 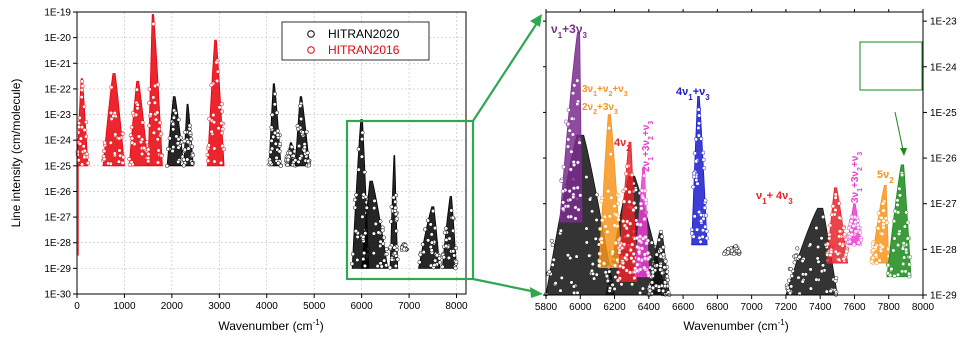 I want to click on right-x-tick-label: 6800, so click(x=717, y=307).